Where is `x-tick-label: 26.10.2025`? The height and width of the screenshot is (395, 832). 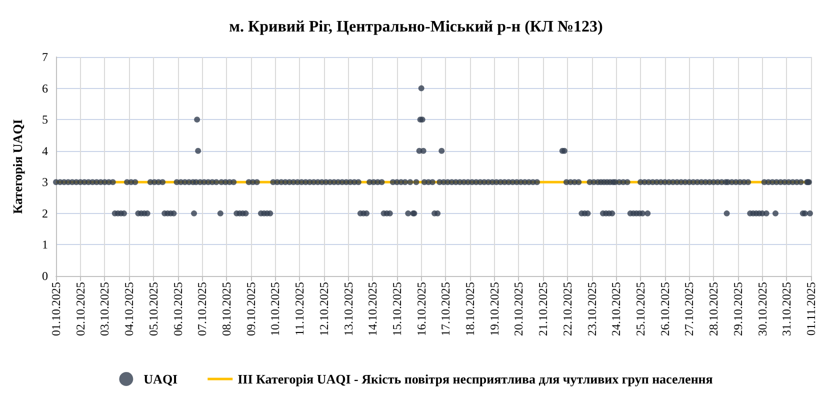 x-tick-label: 26.10.2025 is located at coordinates (665, 309).